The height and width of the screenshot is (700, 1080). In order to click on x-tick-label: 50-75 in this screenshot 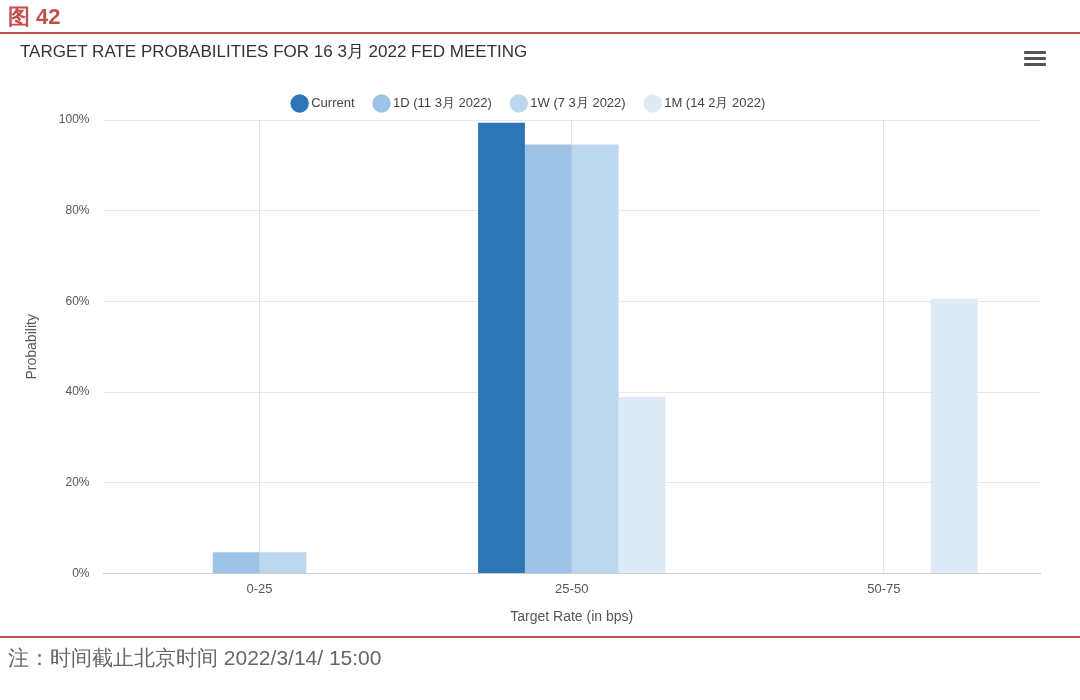, I will do `click(884, 588)`.